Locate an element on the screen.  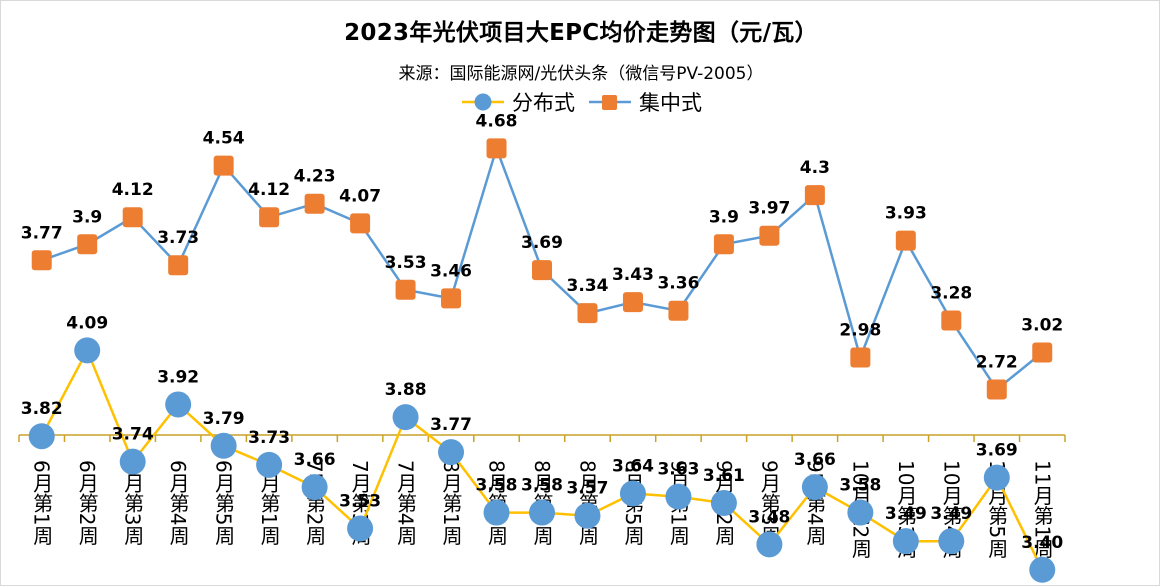
data-label: 4.54 is located at coordinates (224, 139).